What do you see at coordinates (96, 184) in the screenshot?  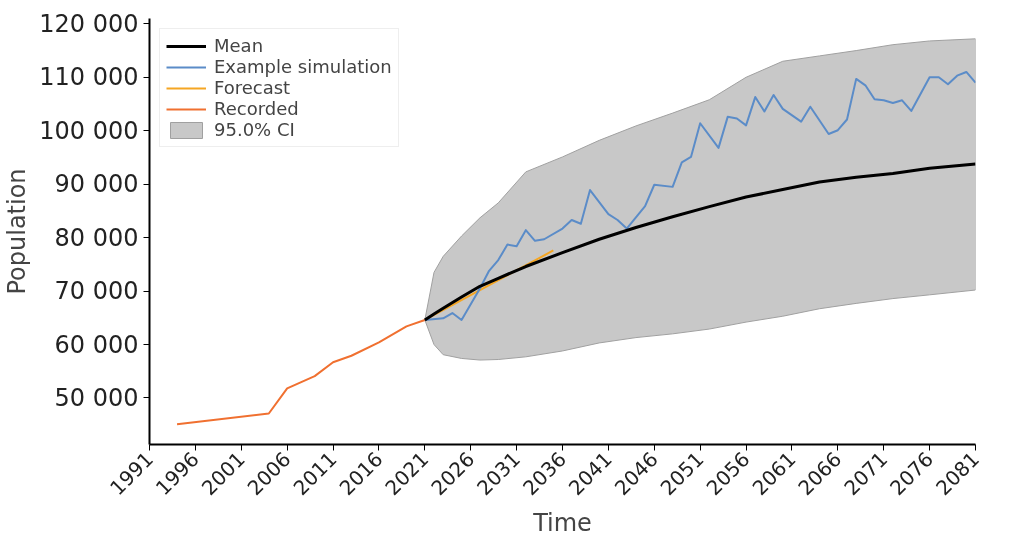 I see `y-tick-label: 90 000` at bounding box center [96, 184].